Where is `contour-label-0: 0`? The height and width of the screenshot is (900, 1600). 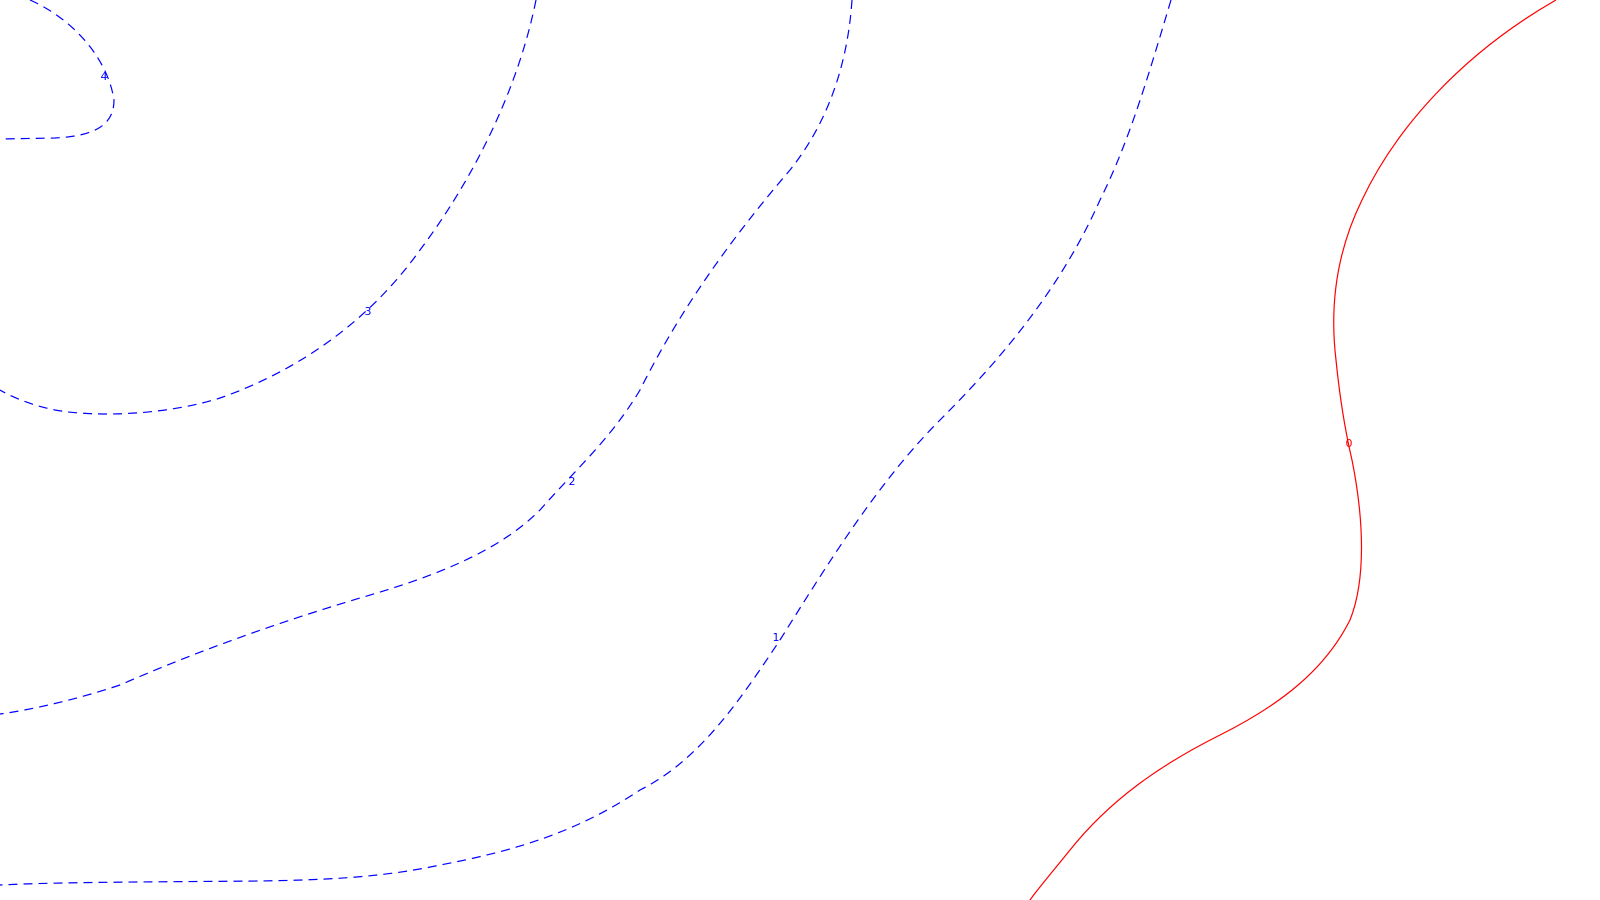 contour-label-0: 0 is located at coordinates (1349, 443).